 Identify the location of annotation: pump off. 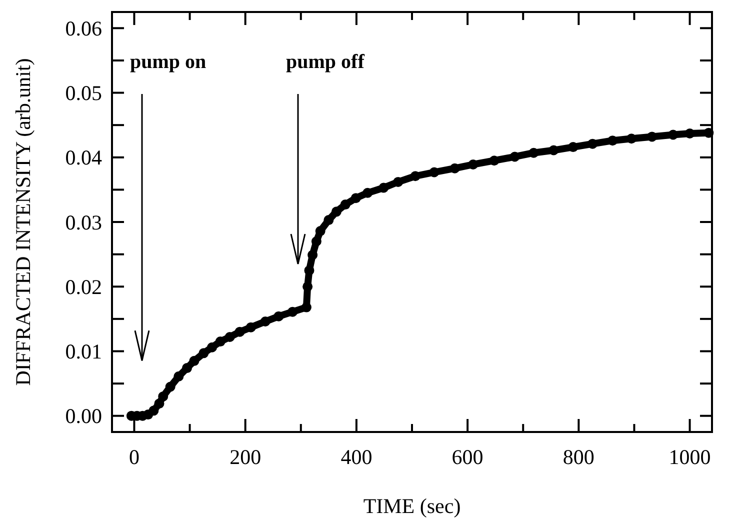
(325, 62).